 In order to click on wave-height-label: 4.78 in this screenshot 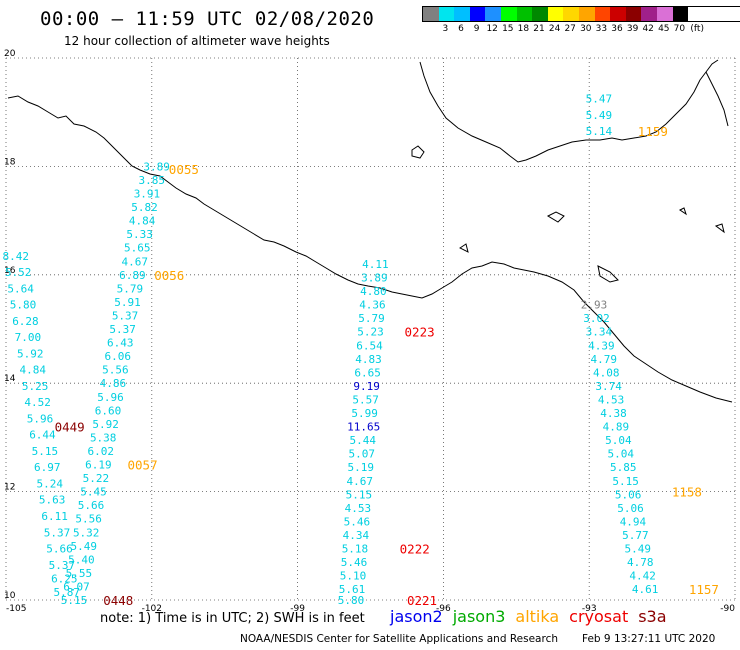, I will do `click(640, 562)`.